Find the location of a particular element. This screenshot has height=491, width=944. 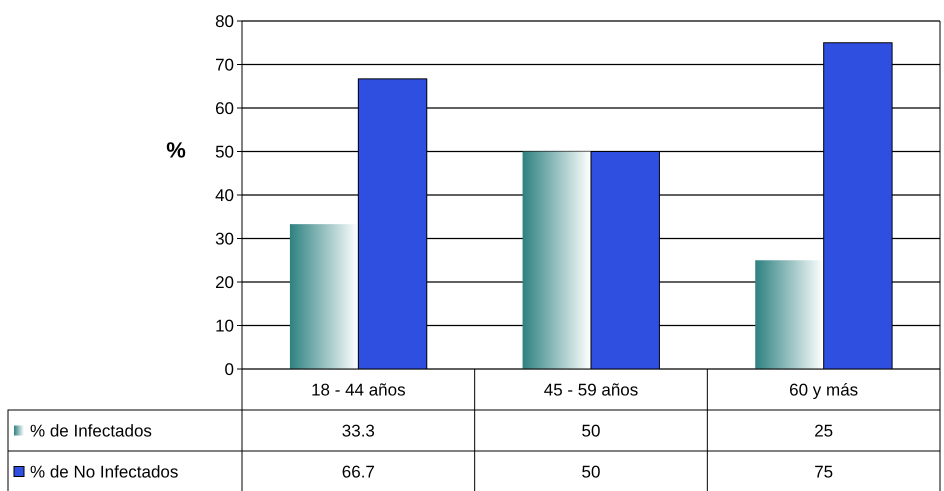

data-label: 75 is located at coordinates (824, 472).